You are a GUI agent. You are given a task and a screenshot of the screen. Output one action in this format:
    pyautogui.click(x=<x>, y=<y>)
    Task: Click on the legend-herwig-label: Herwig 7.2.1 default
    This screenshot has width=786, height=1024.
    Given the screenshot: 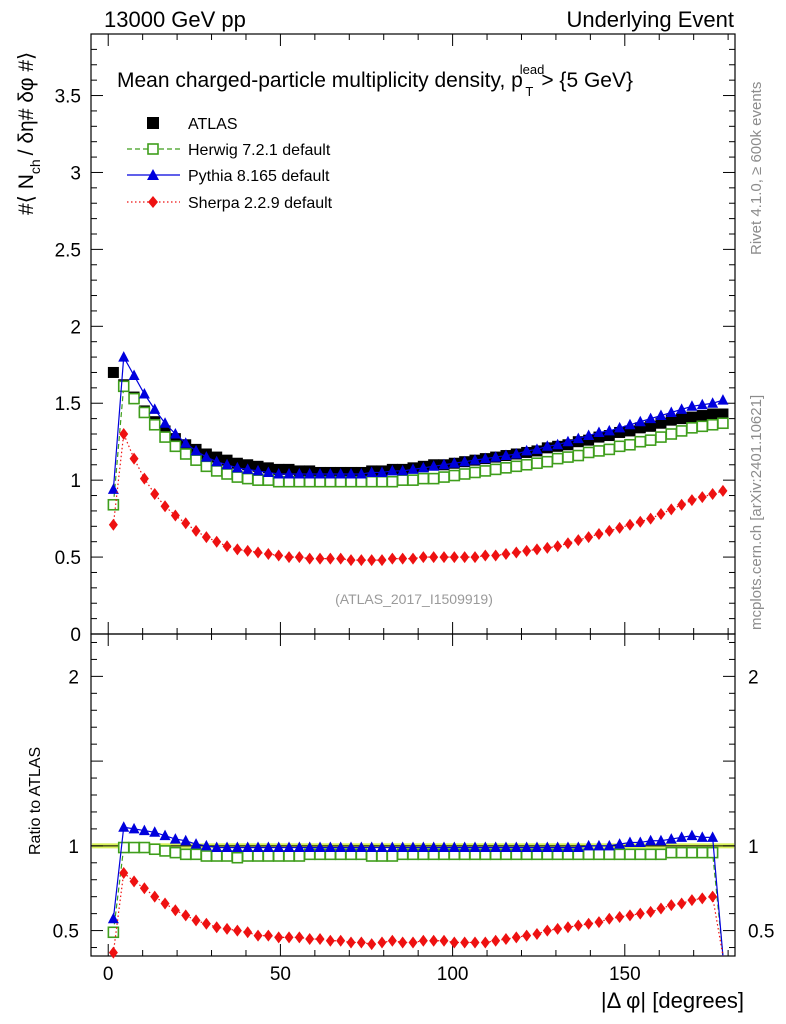 What is the action you would take?
    pyautogui.click(x=259, y=150)
    